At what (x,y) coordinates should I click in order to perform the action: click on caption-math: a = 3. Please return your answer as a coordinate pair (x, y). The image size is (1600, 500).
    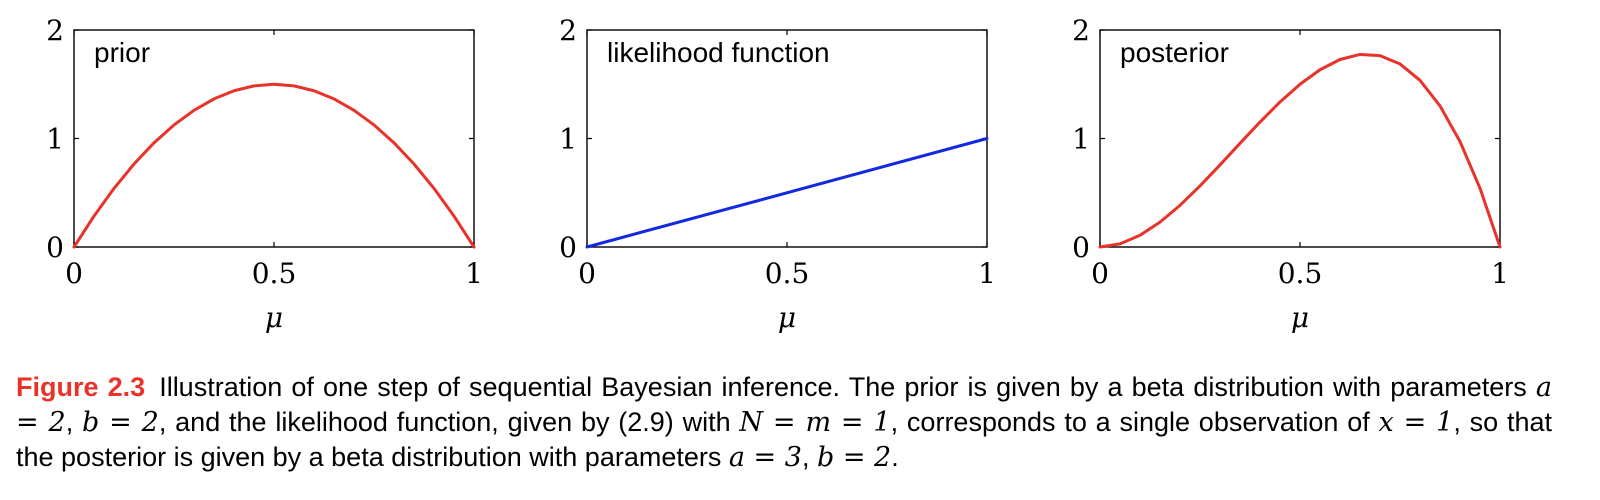
    Looking at the image, I should click on (765, 457).